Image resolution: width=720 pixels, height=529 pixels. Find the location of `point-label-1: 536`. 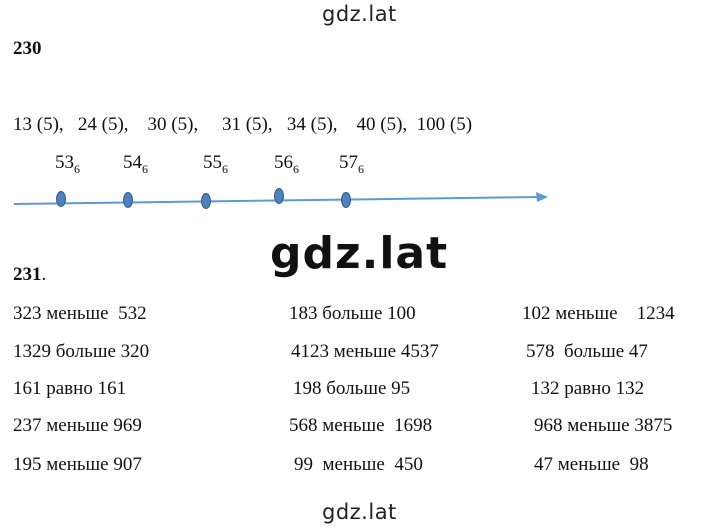

point-label-1: 536 is located at coordinates (67, 164).